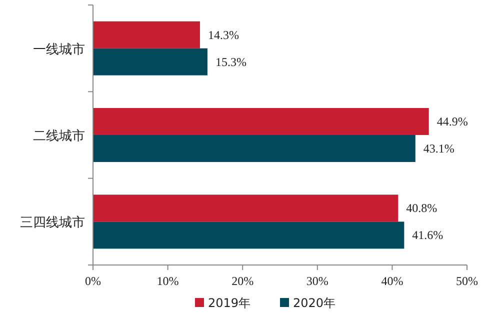 The image size is (498, 322). I want to click on x-tick-label: 50%, so click(467, 281).